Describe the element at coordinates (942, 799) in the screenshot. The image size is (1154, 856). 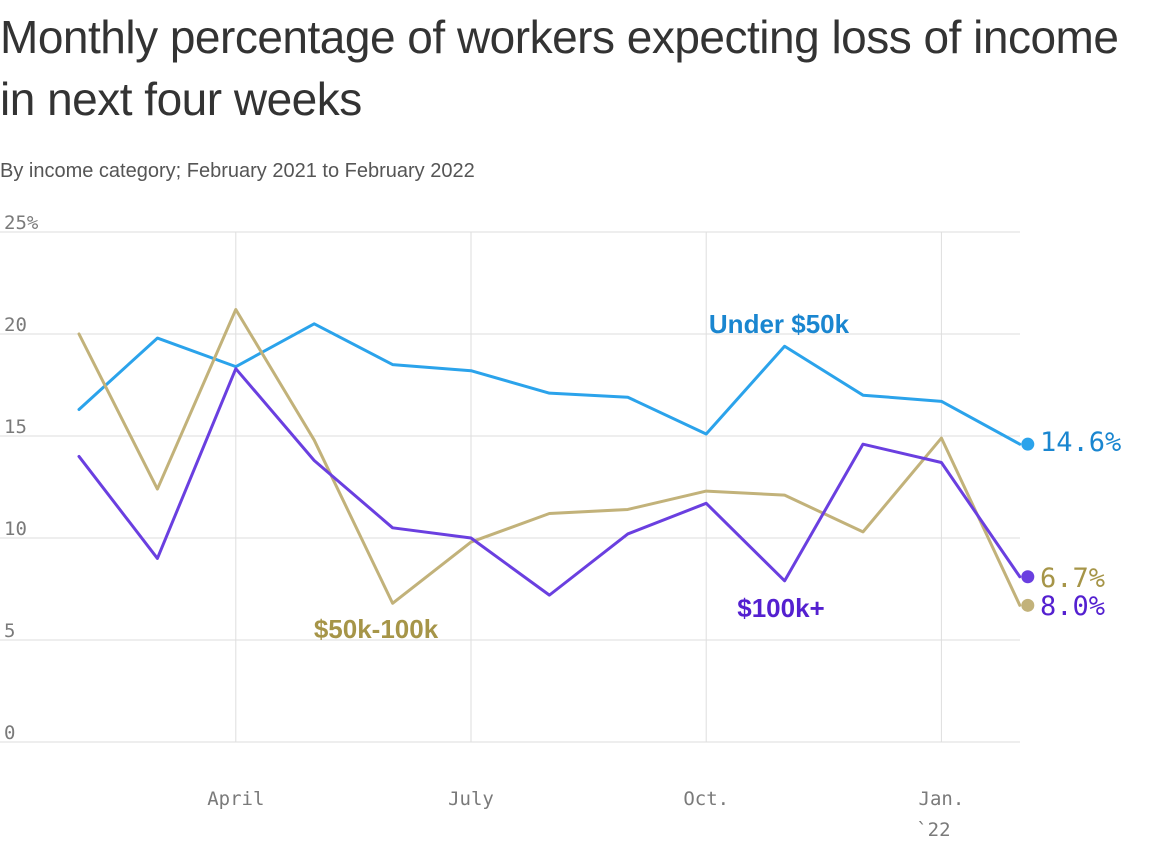
I see `x-tick-label: Jan.` at that location.